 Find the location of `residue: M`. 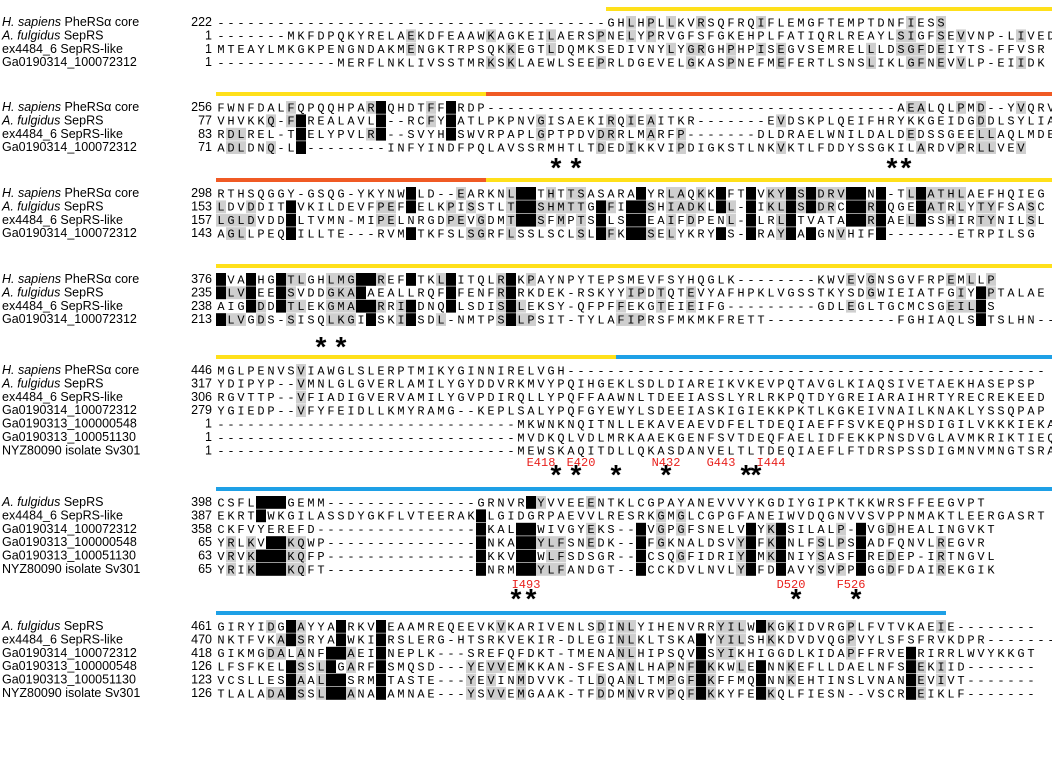

residue: M is located at coordinates (680, 321).